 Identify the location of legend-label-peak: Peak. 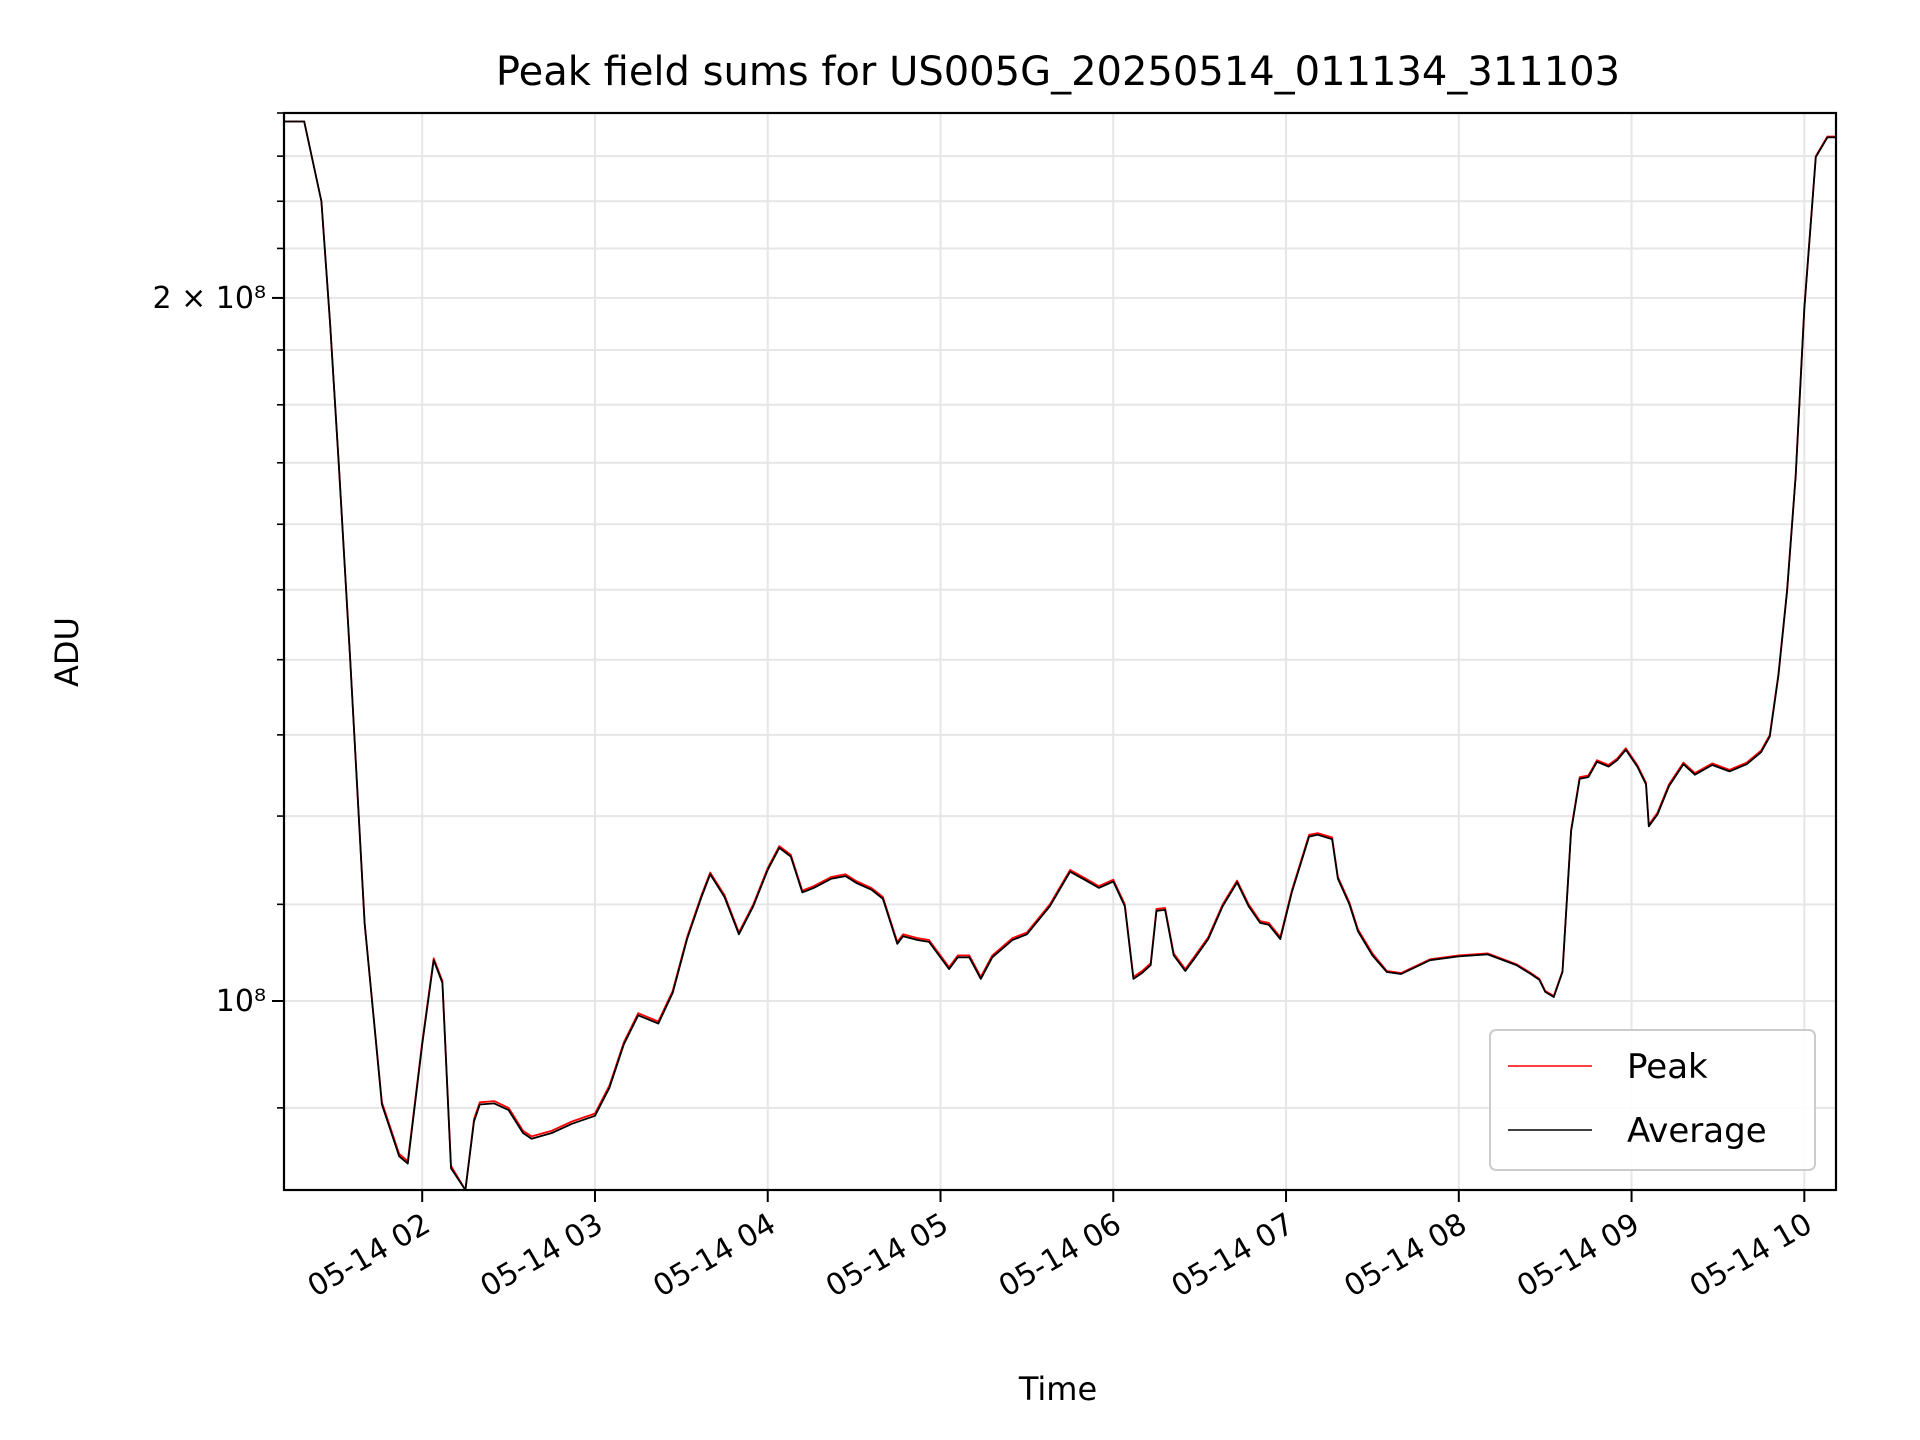
(1667, 1067).